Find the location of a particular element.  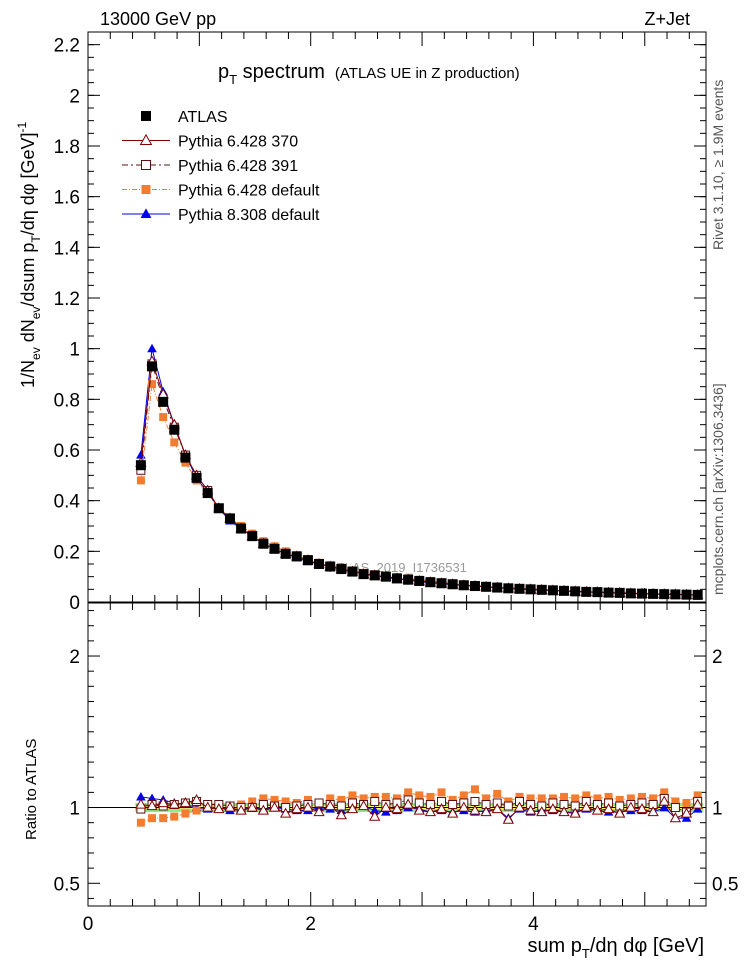

side-label-bottom: mcplots.cern.ch [arXiv:1306.3436] is located at coordinates (718, 489).